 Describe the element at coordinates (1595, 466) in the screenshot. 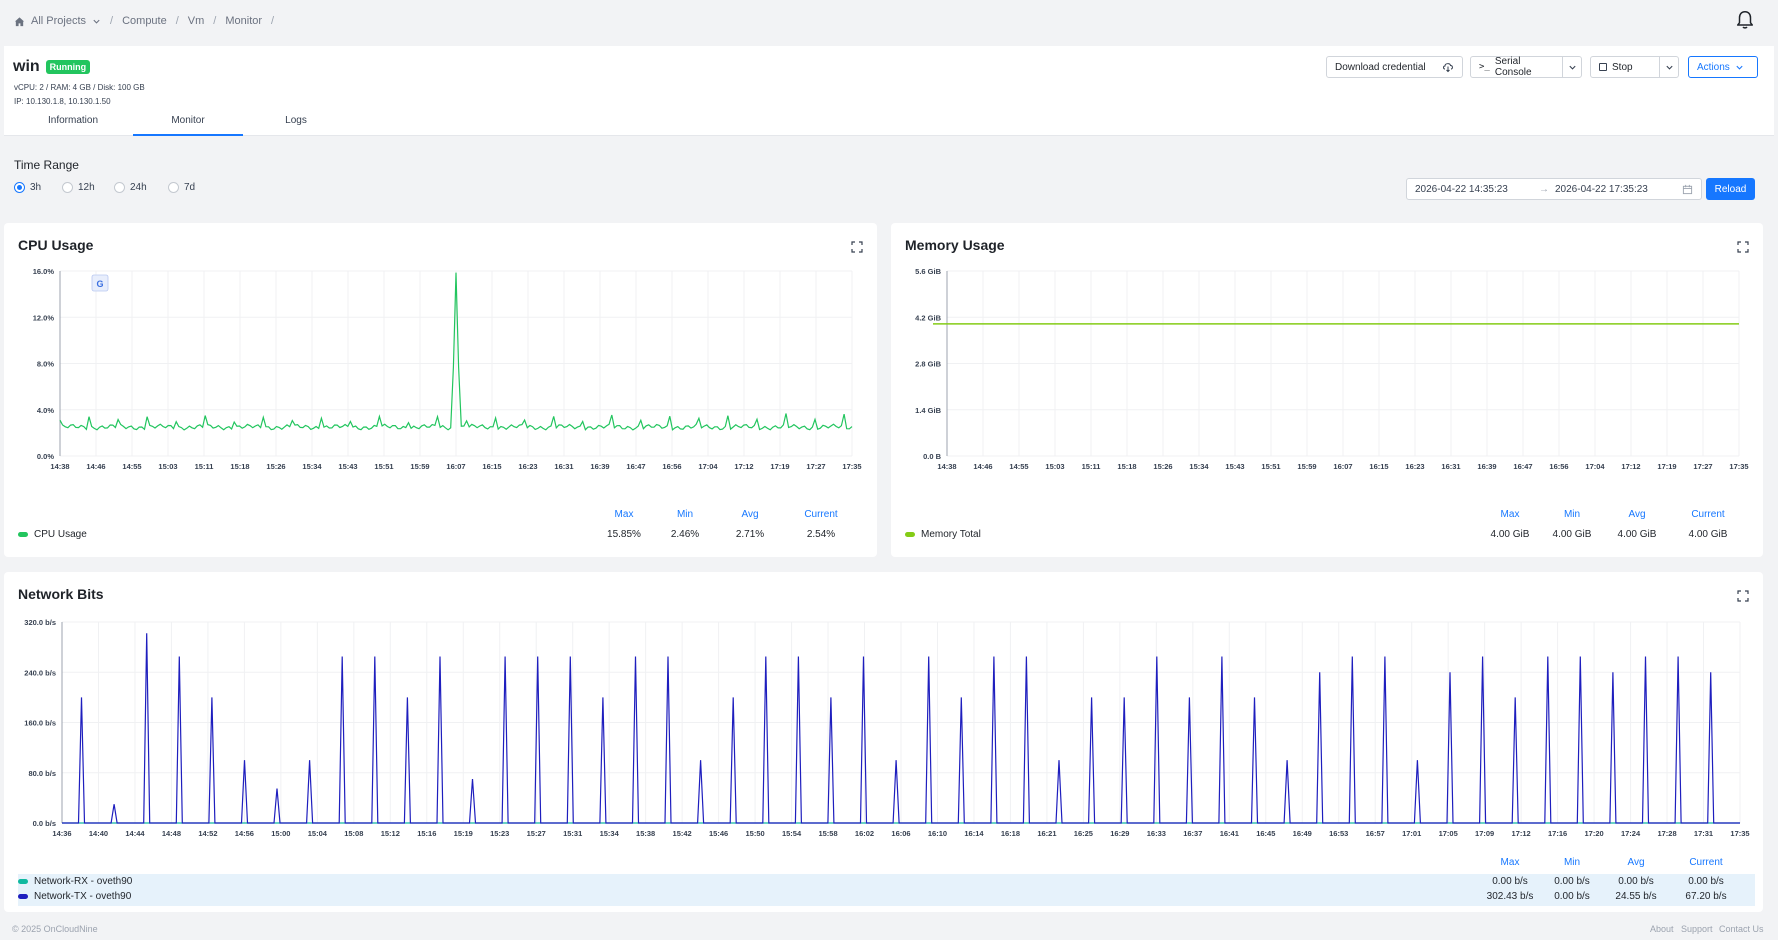

I see `x-tick-label: 17:04` at that location.